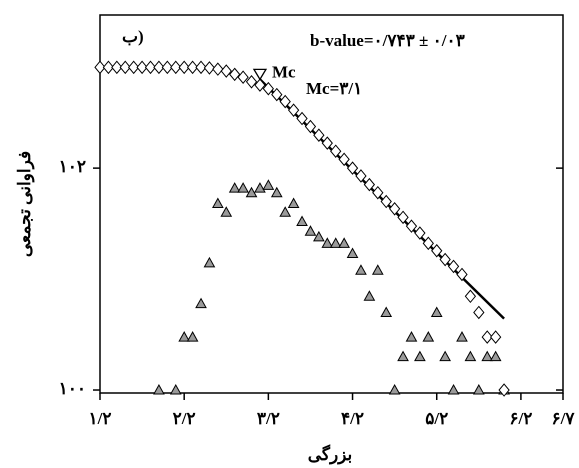 The width and height of the screenshot is (579, 468). What do you see at coordinates (100, 418) in the screenshot?
I see `x-tick-label: ۱/۲` at bounding box center [100, 418].